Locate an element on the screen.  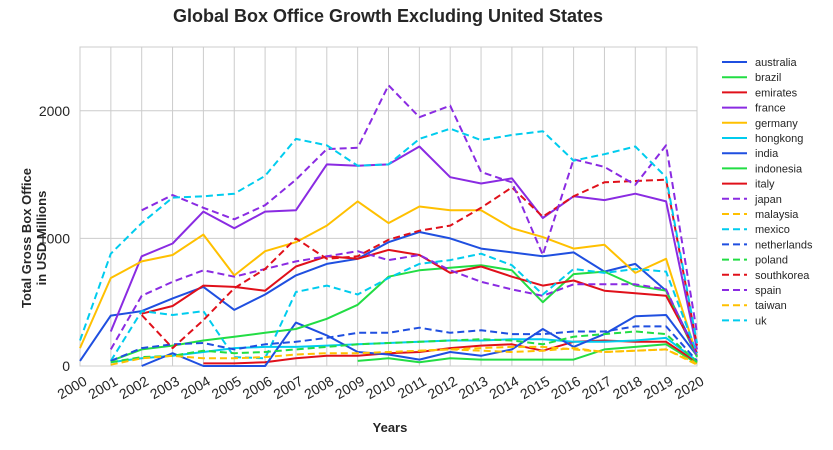
legend-label-italy: italy is located at coordinates (765, 185).